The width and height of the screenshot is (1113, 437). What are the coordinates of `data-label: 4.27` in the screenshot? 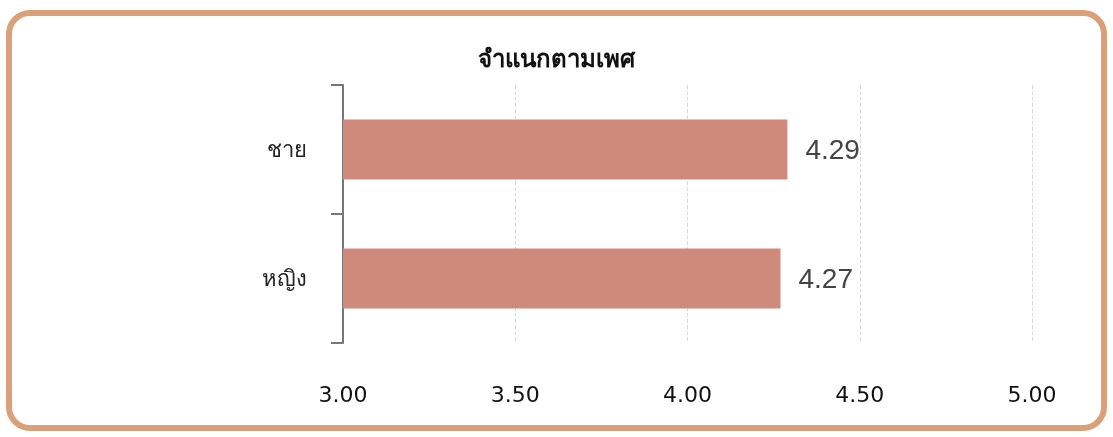 It's located at (826, 278).